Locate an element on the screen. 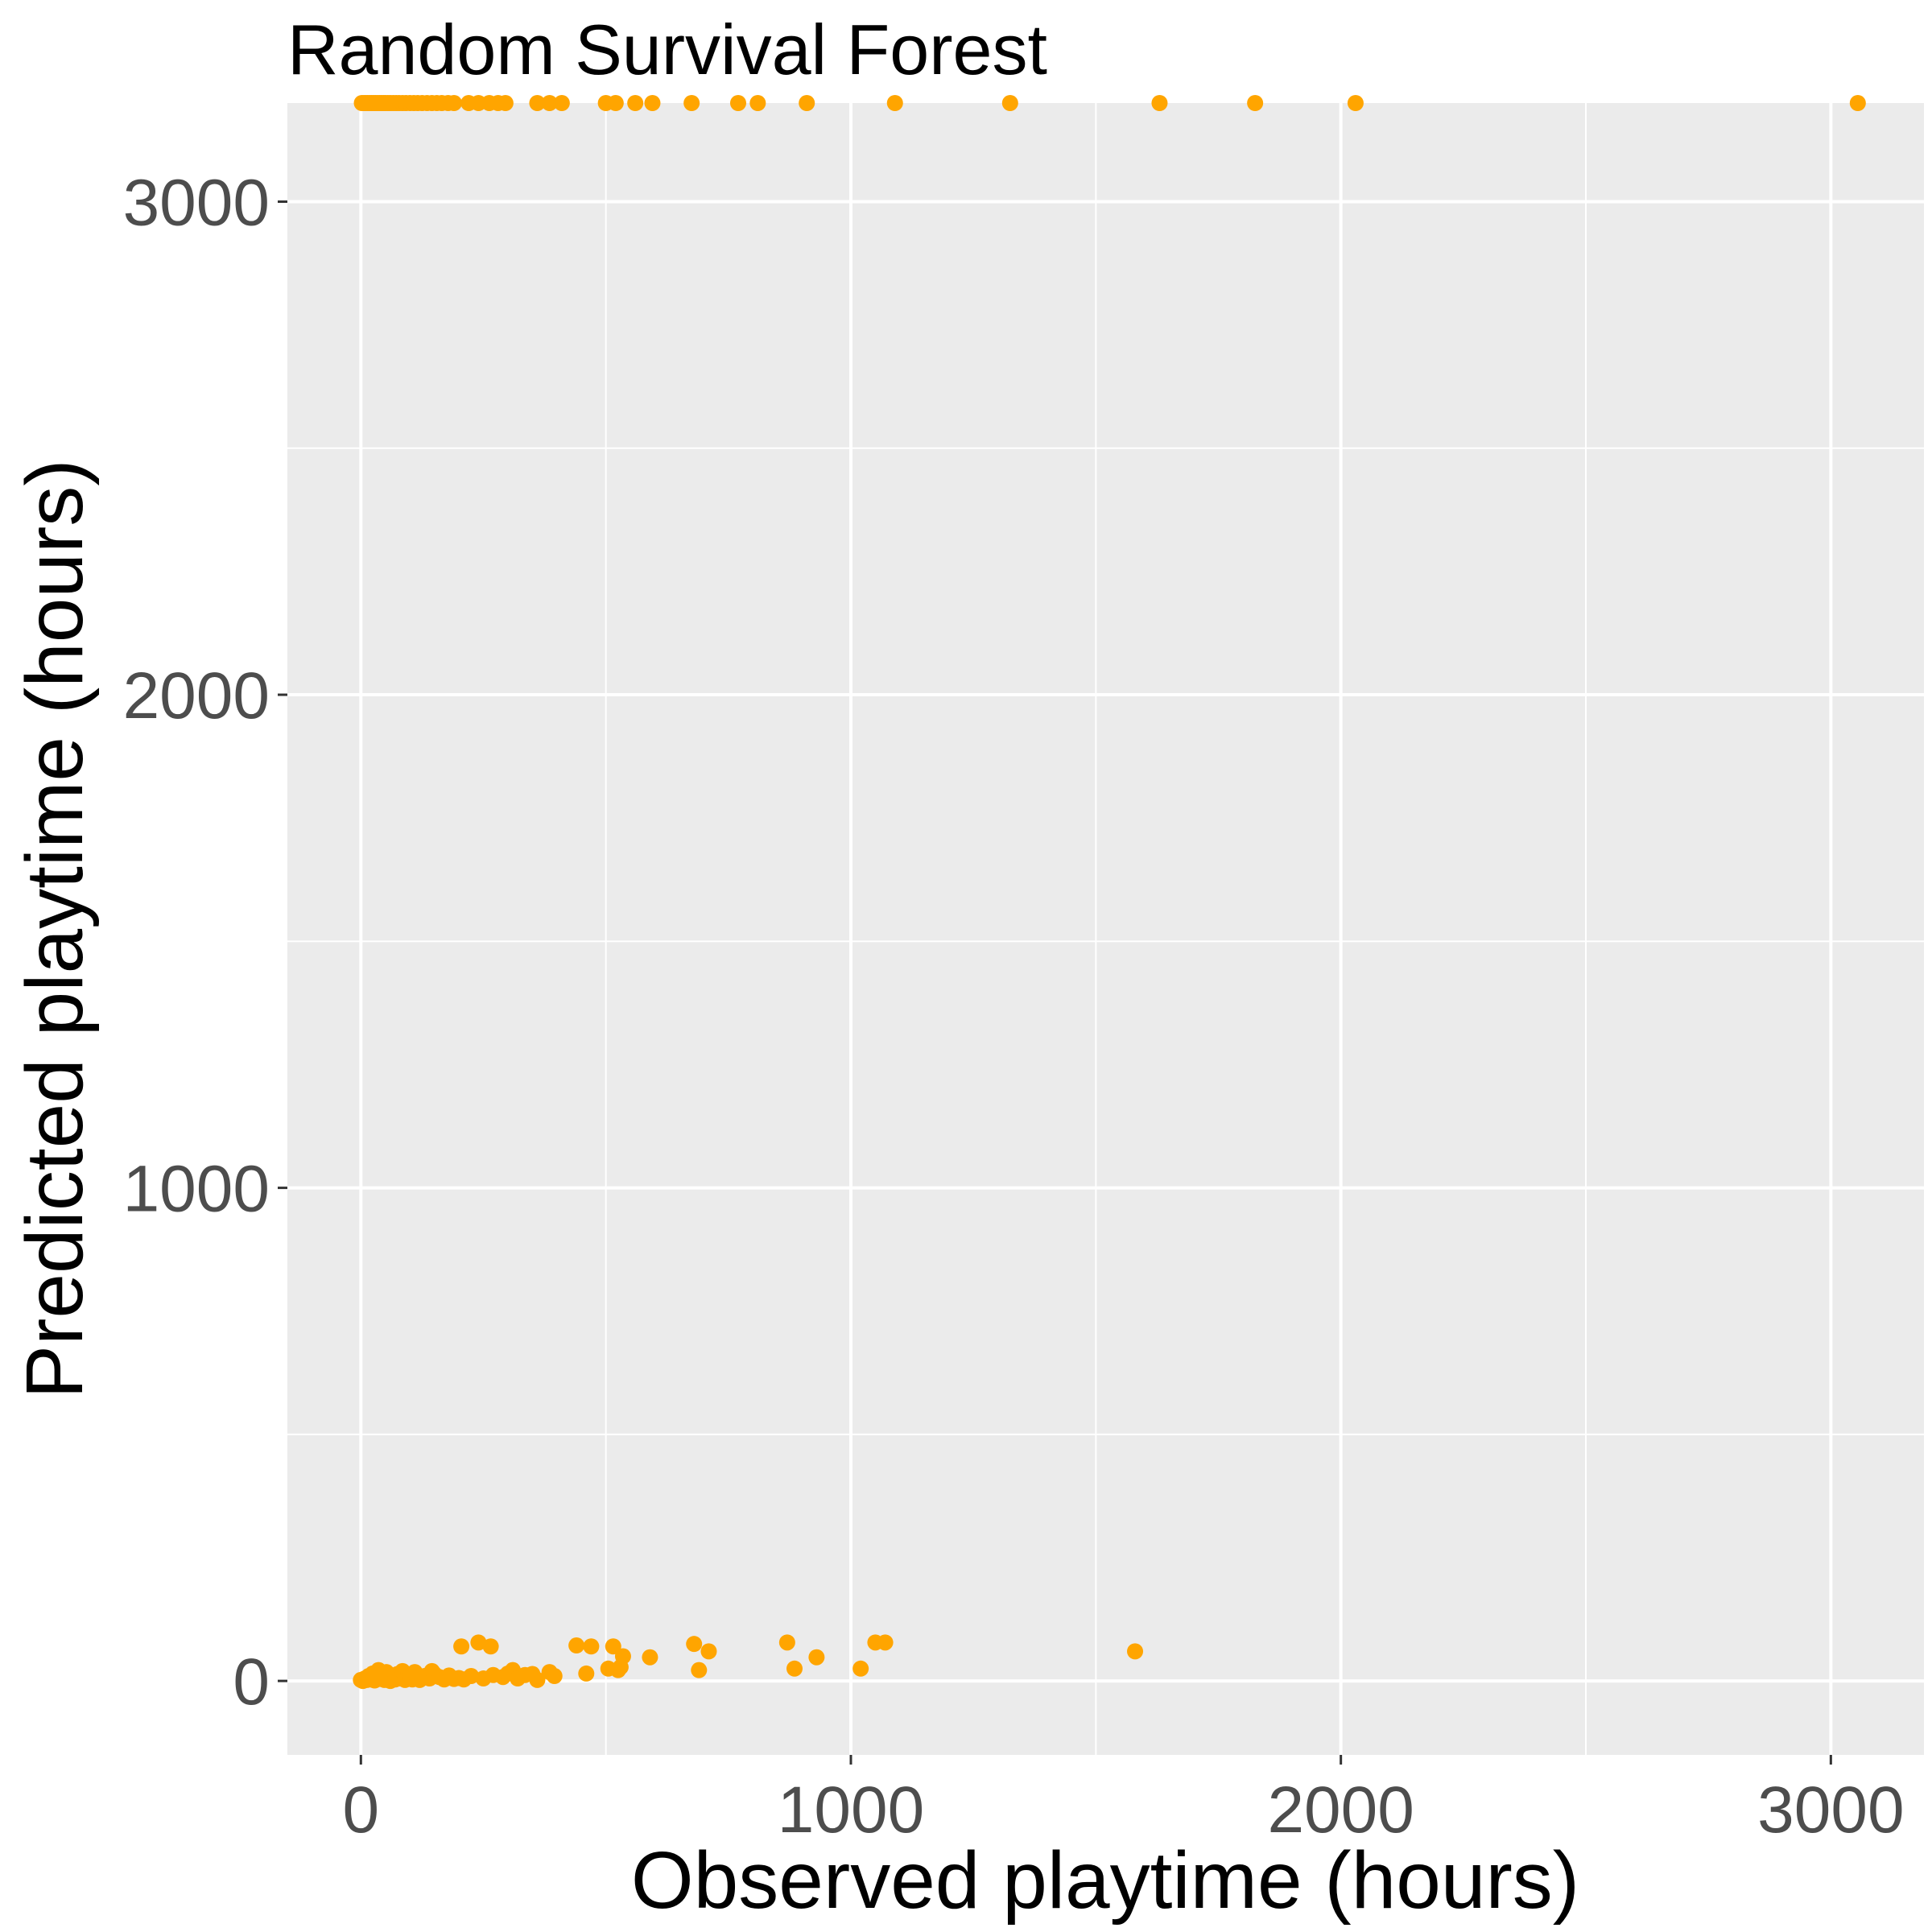 This screenshot has height=1932, width=1932. x-tick-label: 1000 is located at coordinates (851, 1810).